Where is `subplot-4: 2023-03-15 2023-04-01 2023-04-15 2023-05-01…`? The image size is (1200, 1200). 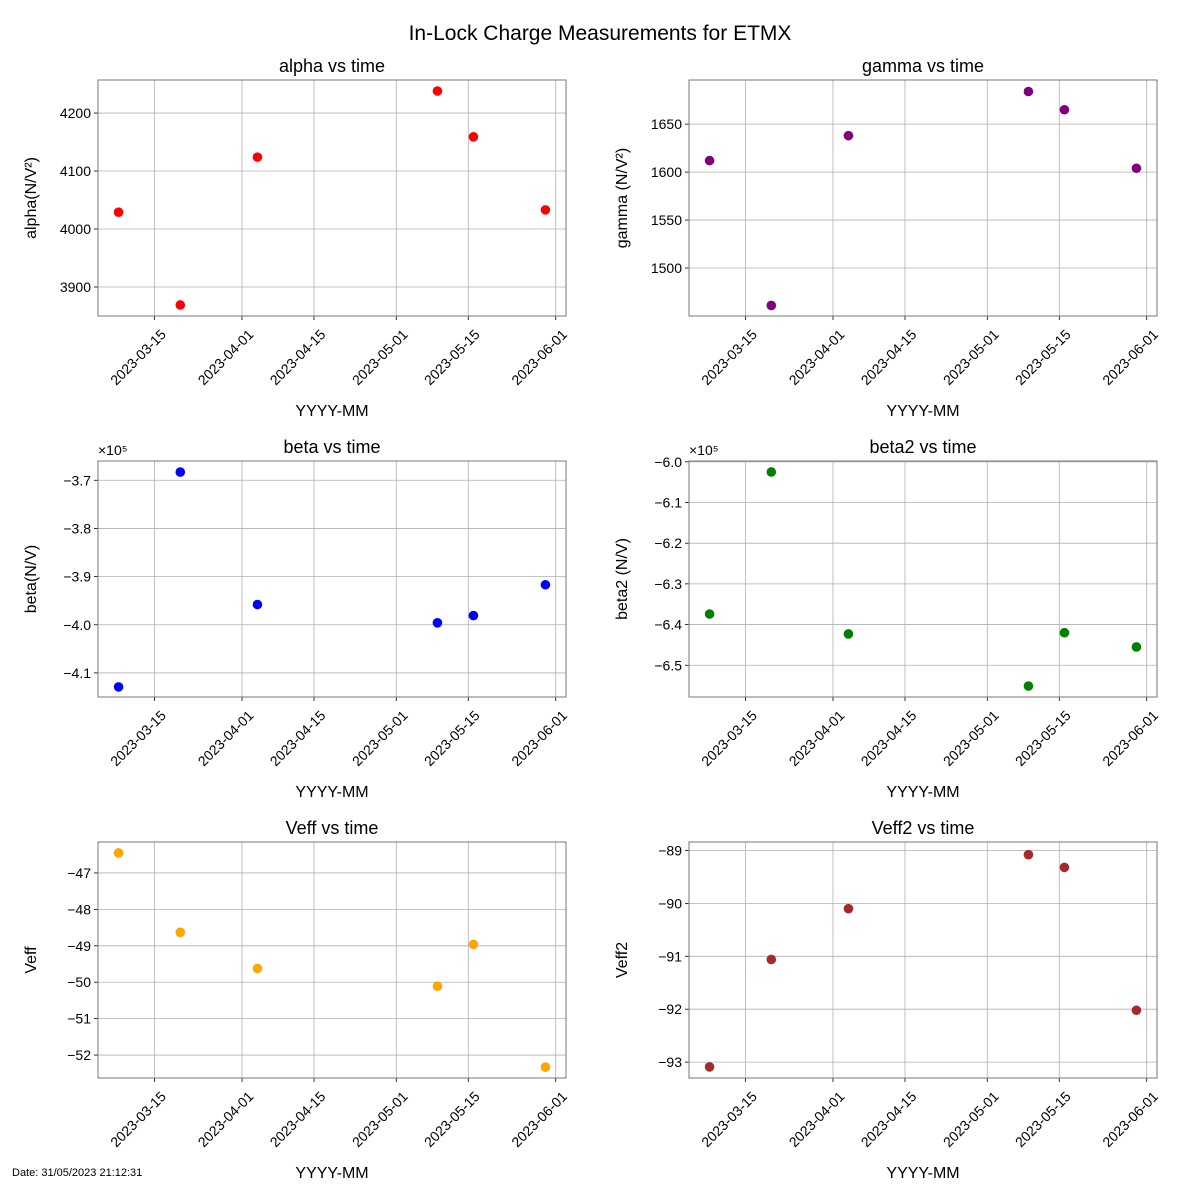 subplot-4: 2023-03-15 2023-04-01 2023-04-15 2023-05-01… is located at coordinates (887, 619).